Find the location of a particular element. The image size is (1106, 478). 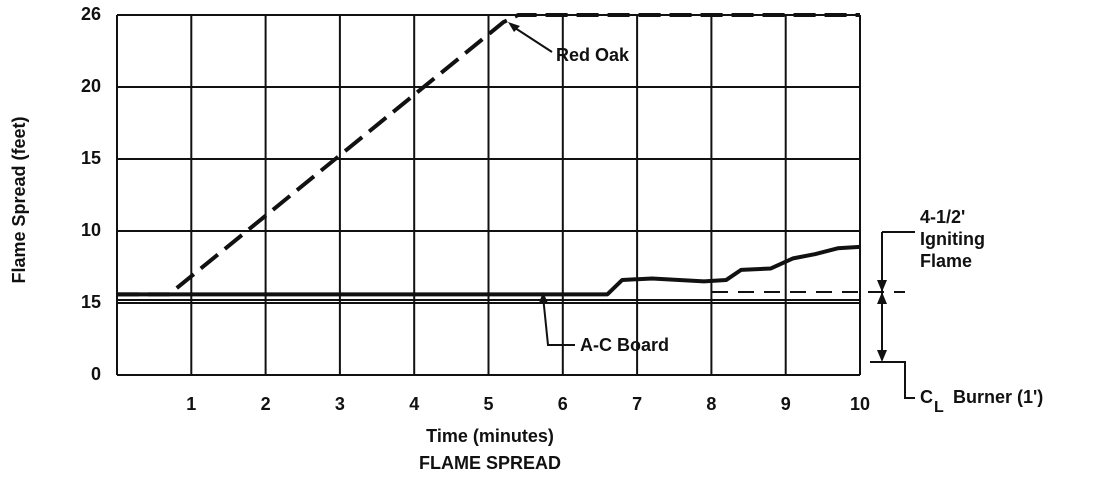

ac-board-leader is located at coordinates (558, 320).